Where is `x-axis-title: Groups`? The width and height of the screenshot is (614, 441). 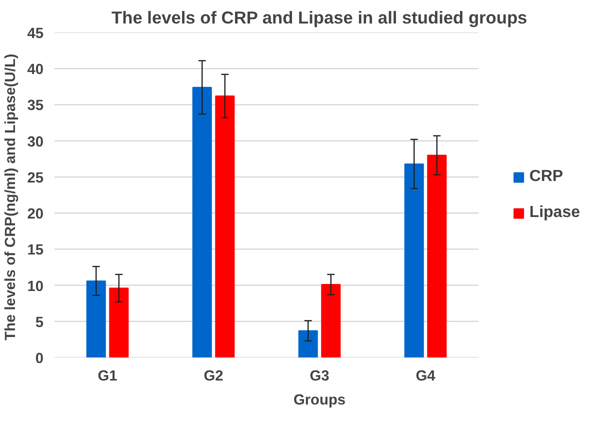
x-axis-title: Groups is located at coordinates (319, 400).